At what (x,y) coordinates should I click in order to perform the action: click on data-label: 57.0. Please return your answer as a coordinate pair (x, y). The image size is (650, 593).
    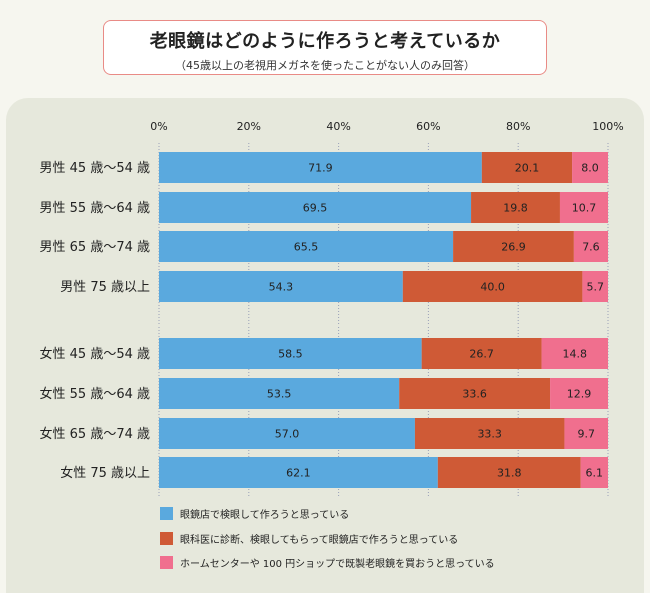
    Looking at the image, I should click on (287, 434).